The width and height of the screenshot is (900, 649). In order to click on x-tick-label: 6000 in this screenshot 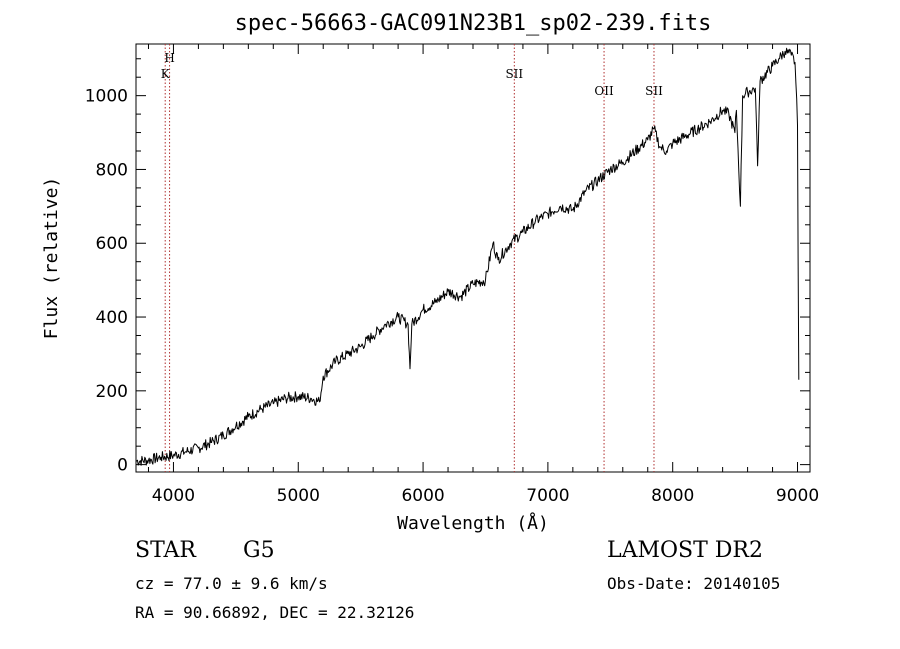, I will do `click(422, 496)`.